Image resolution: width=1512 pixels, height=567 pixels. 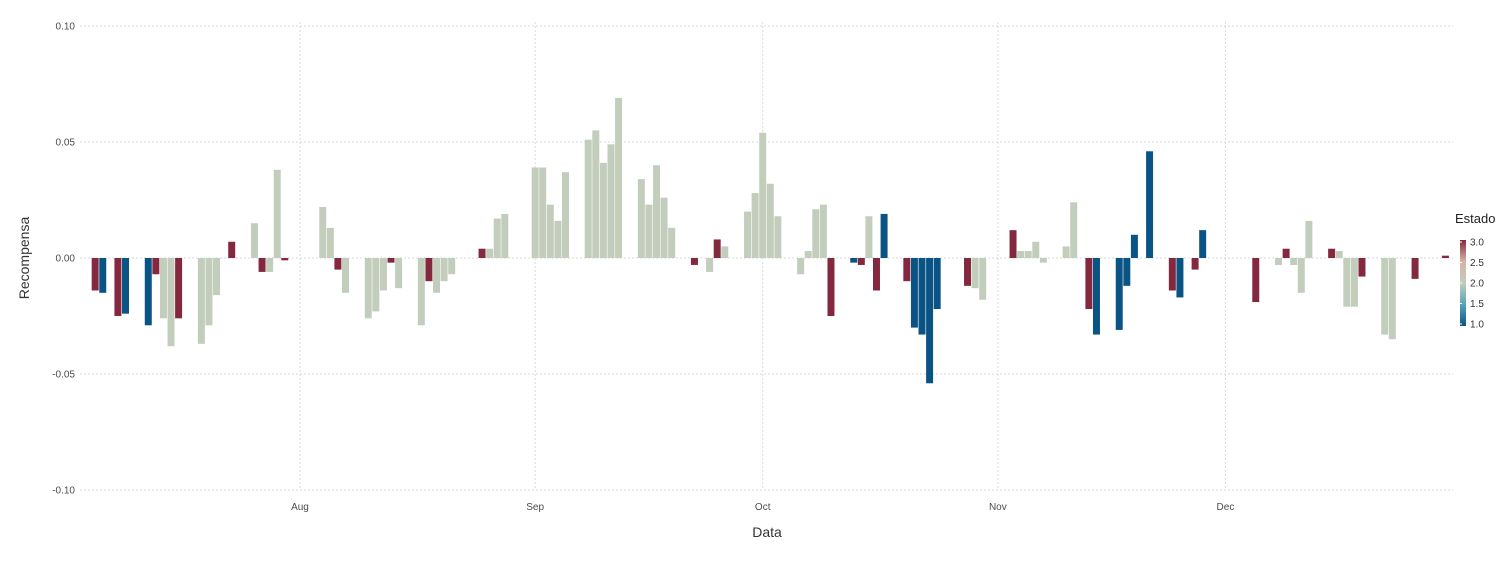 I want to click on x-tick-label: Nov, so click(x=998, y=507).